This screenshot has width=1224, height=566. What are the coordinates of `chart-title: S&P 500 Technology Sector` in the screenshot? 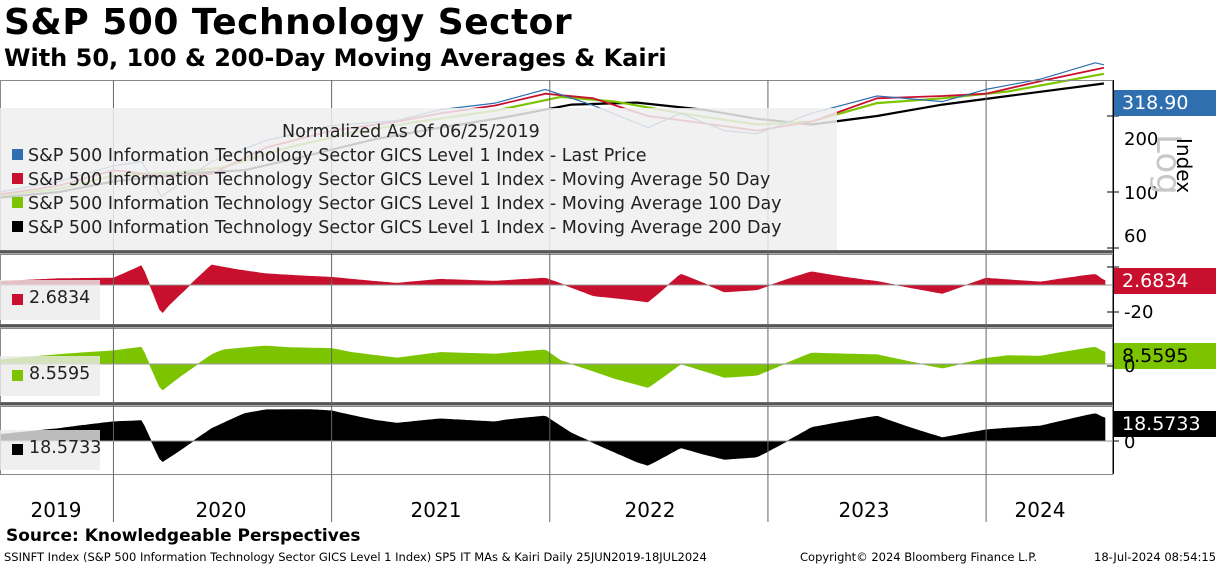 It's located at (288, 22).